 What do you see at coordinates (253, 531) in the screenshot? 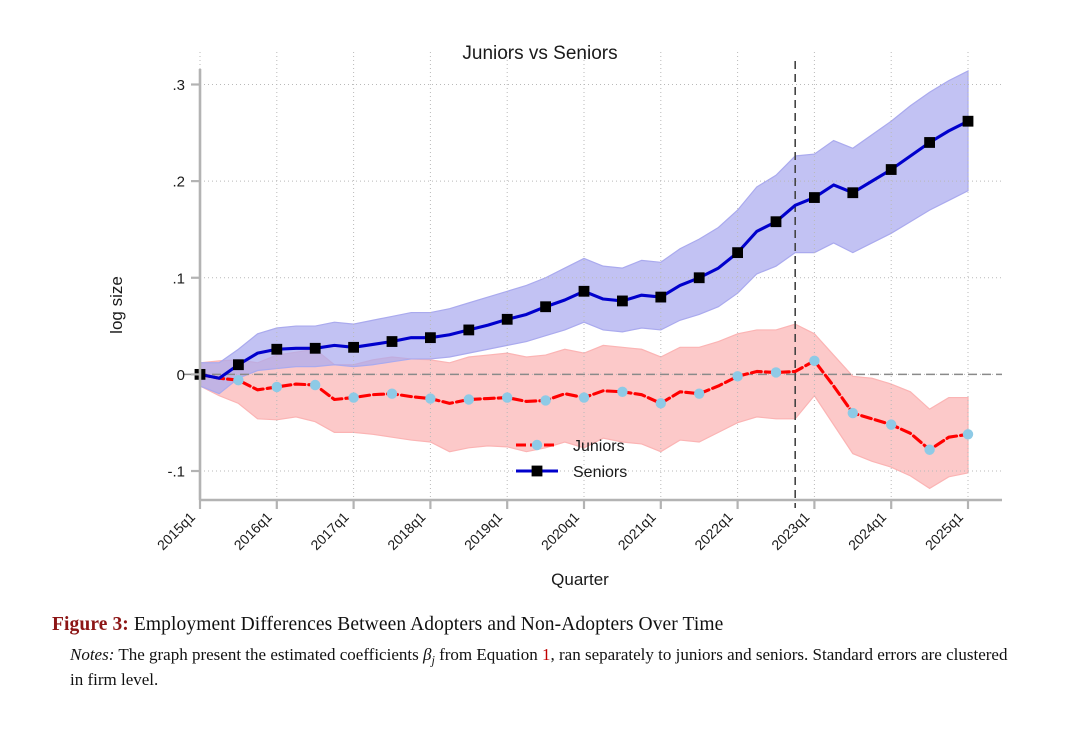
I see `x-tick-label: 2016q1` at bounding box center [253, 531].